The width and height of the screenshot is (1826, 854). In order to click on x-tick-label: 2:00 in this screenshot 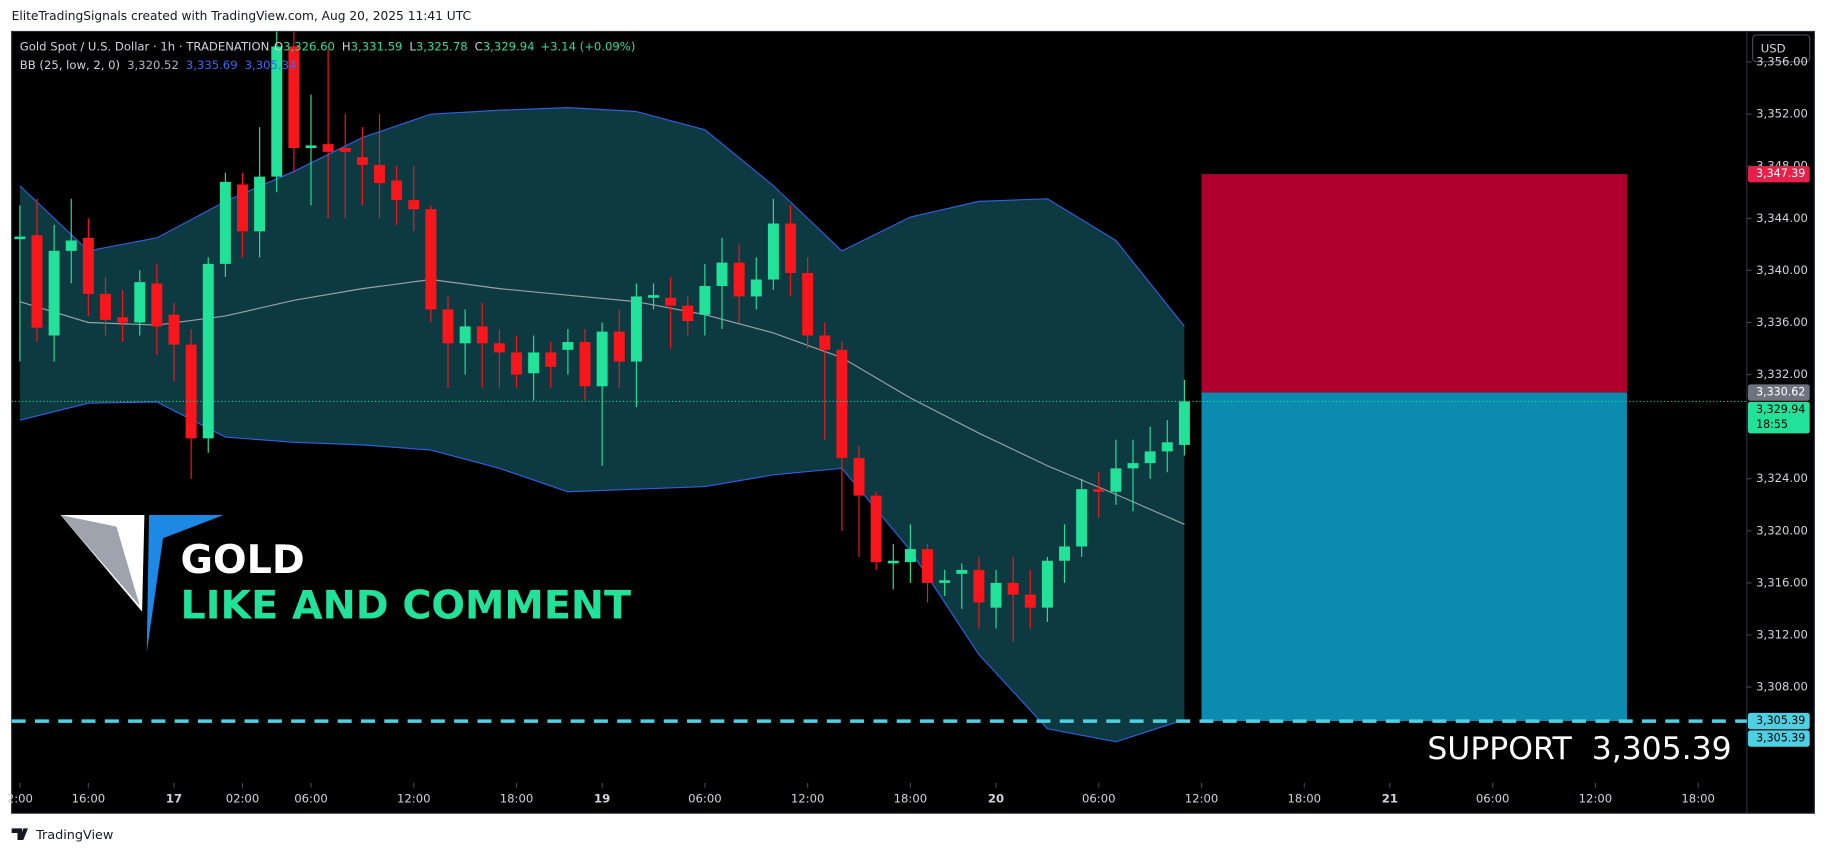, I will do `click(20, 799)`.